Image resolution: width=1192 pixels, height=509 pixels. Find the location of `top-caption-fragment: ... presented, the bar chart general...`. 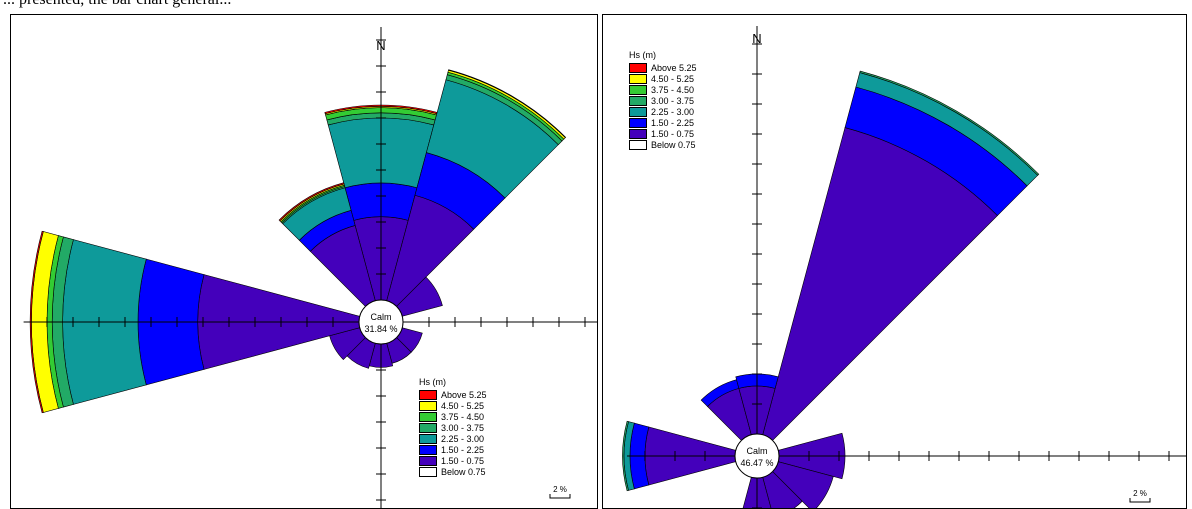

top-caption-fragment: ... presented, the bar chart general... is located at coordinates (117, 4).